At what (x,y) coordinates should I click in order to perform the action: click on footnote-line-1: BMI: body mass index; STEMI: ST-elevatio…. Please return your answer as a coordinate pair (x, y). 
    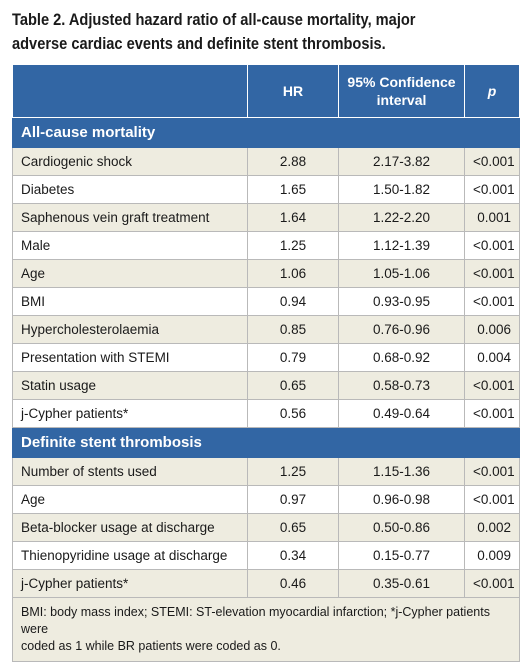
    Looking at the image, I should click on (255, 620).